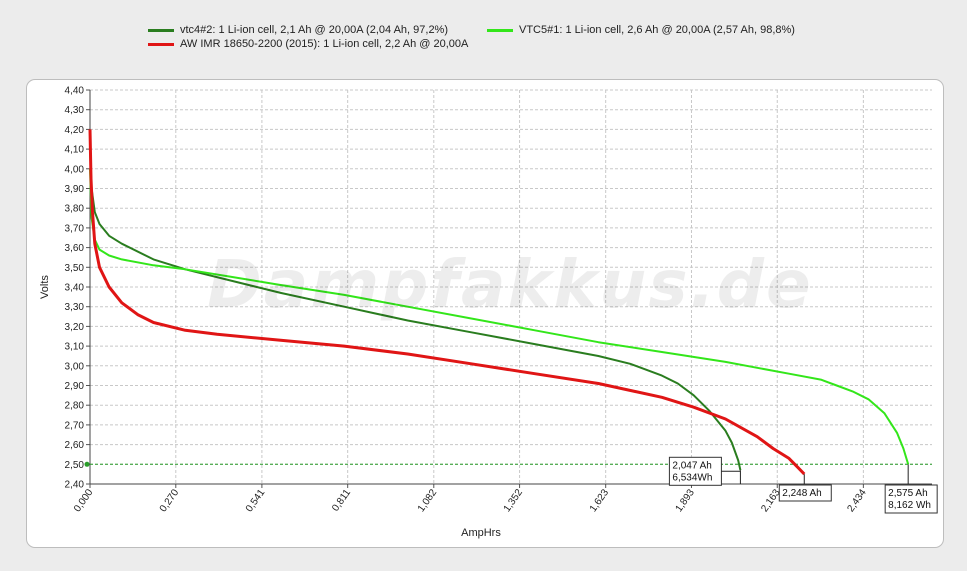 The width and height of the screenshot is (967, 571). Describe the element at coordinates (45, 287) in the screenshot. I see `y-axis-title: Volts` at that location.